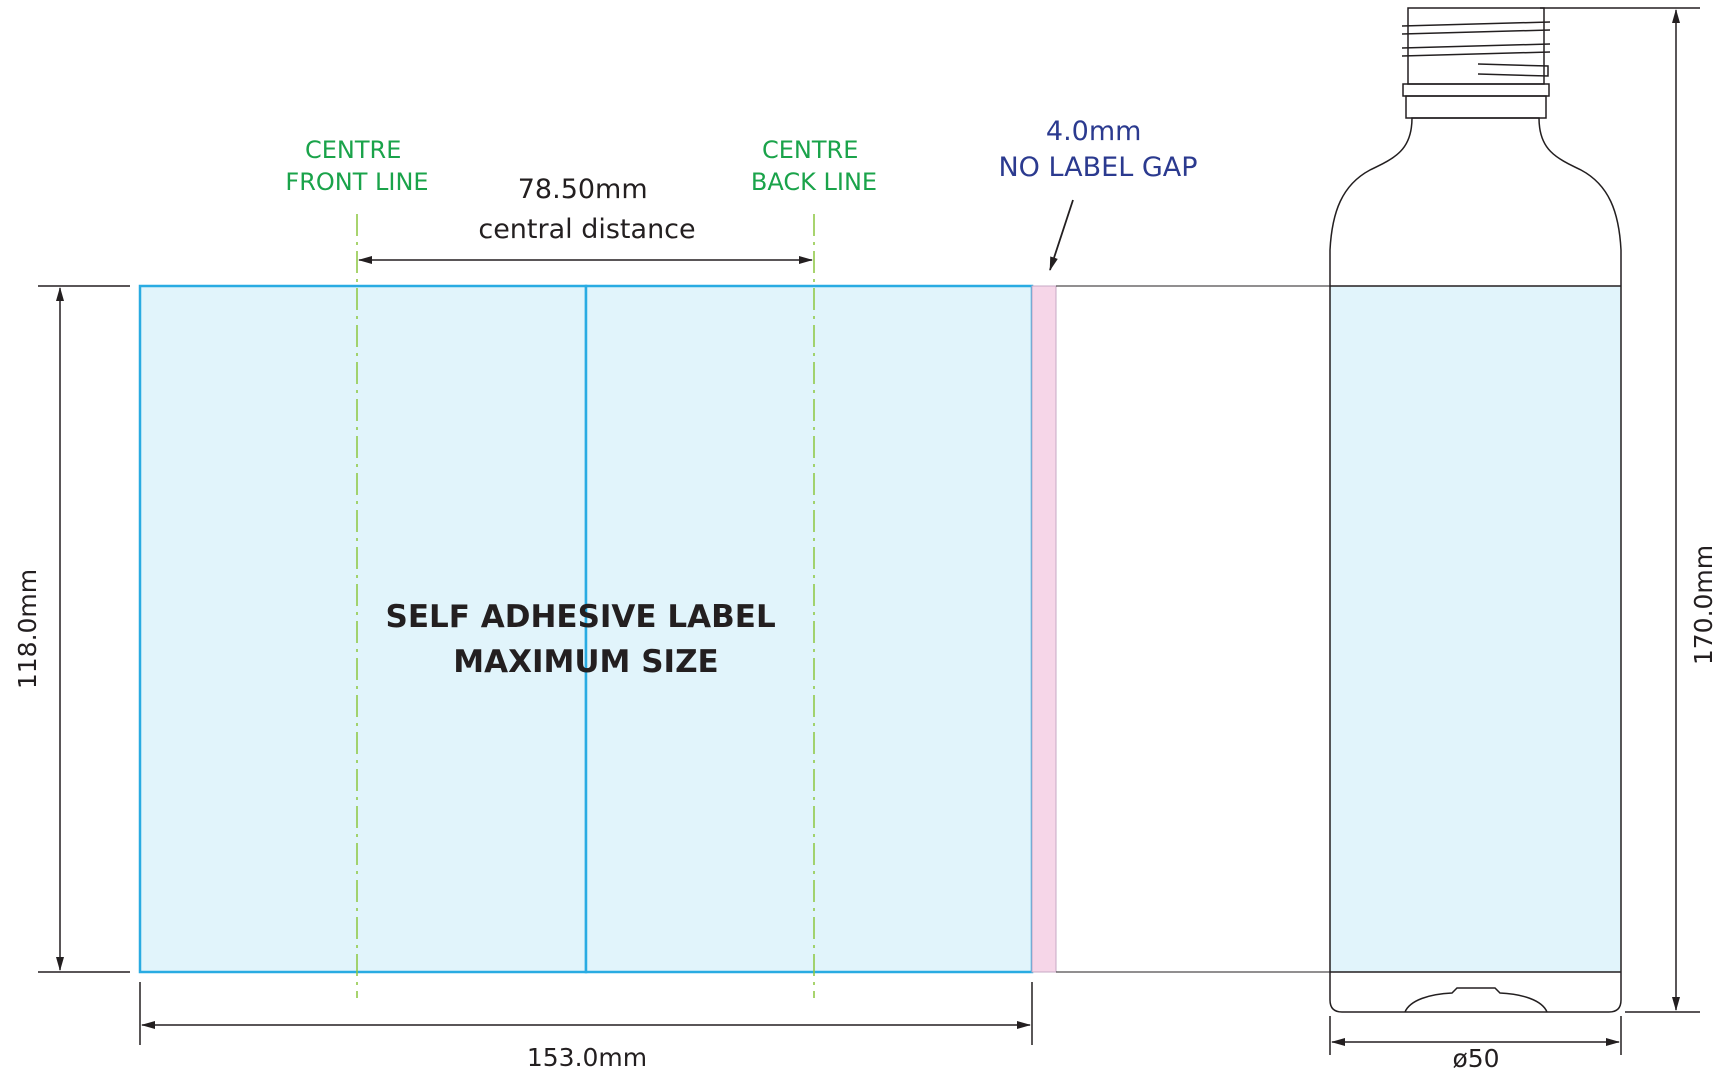 The height and width of the screenshot is (1070, 1720). I want to click on bottle-base-dome, so click(1476, 1000).